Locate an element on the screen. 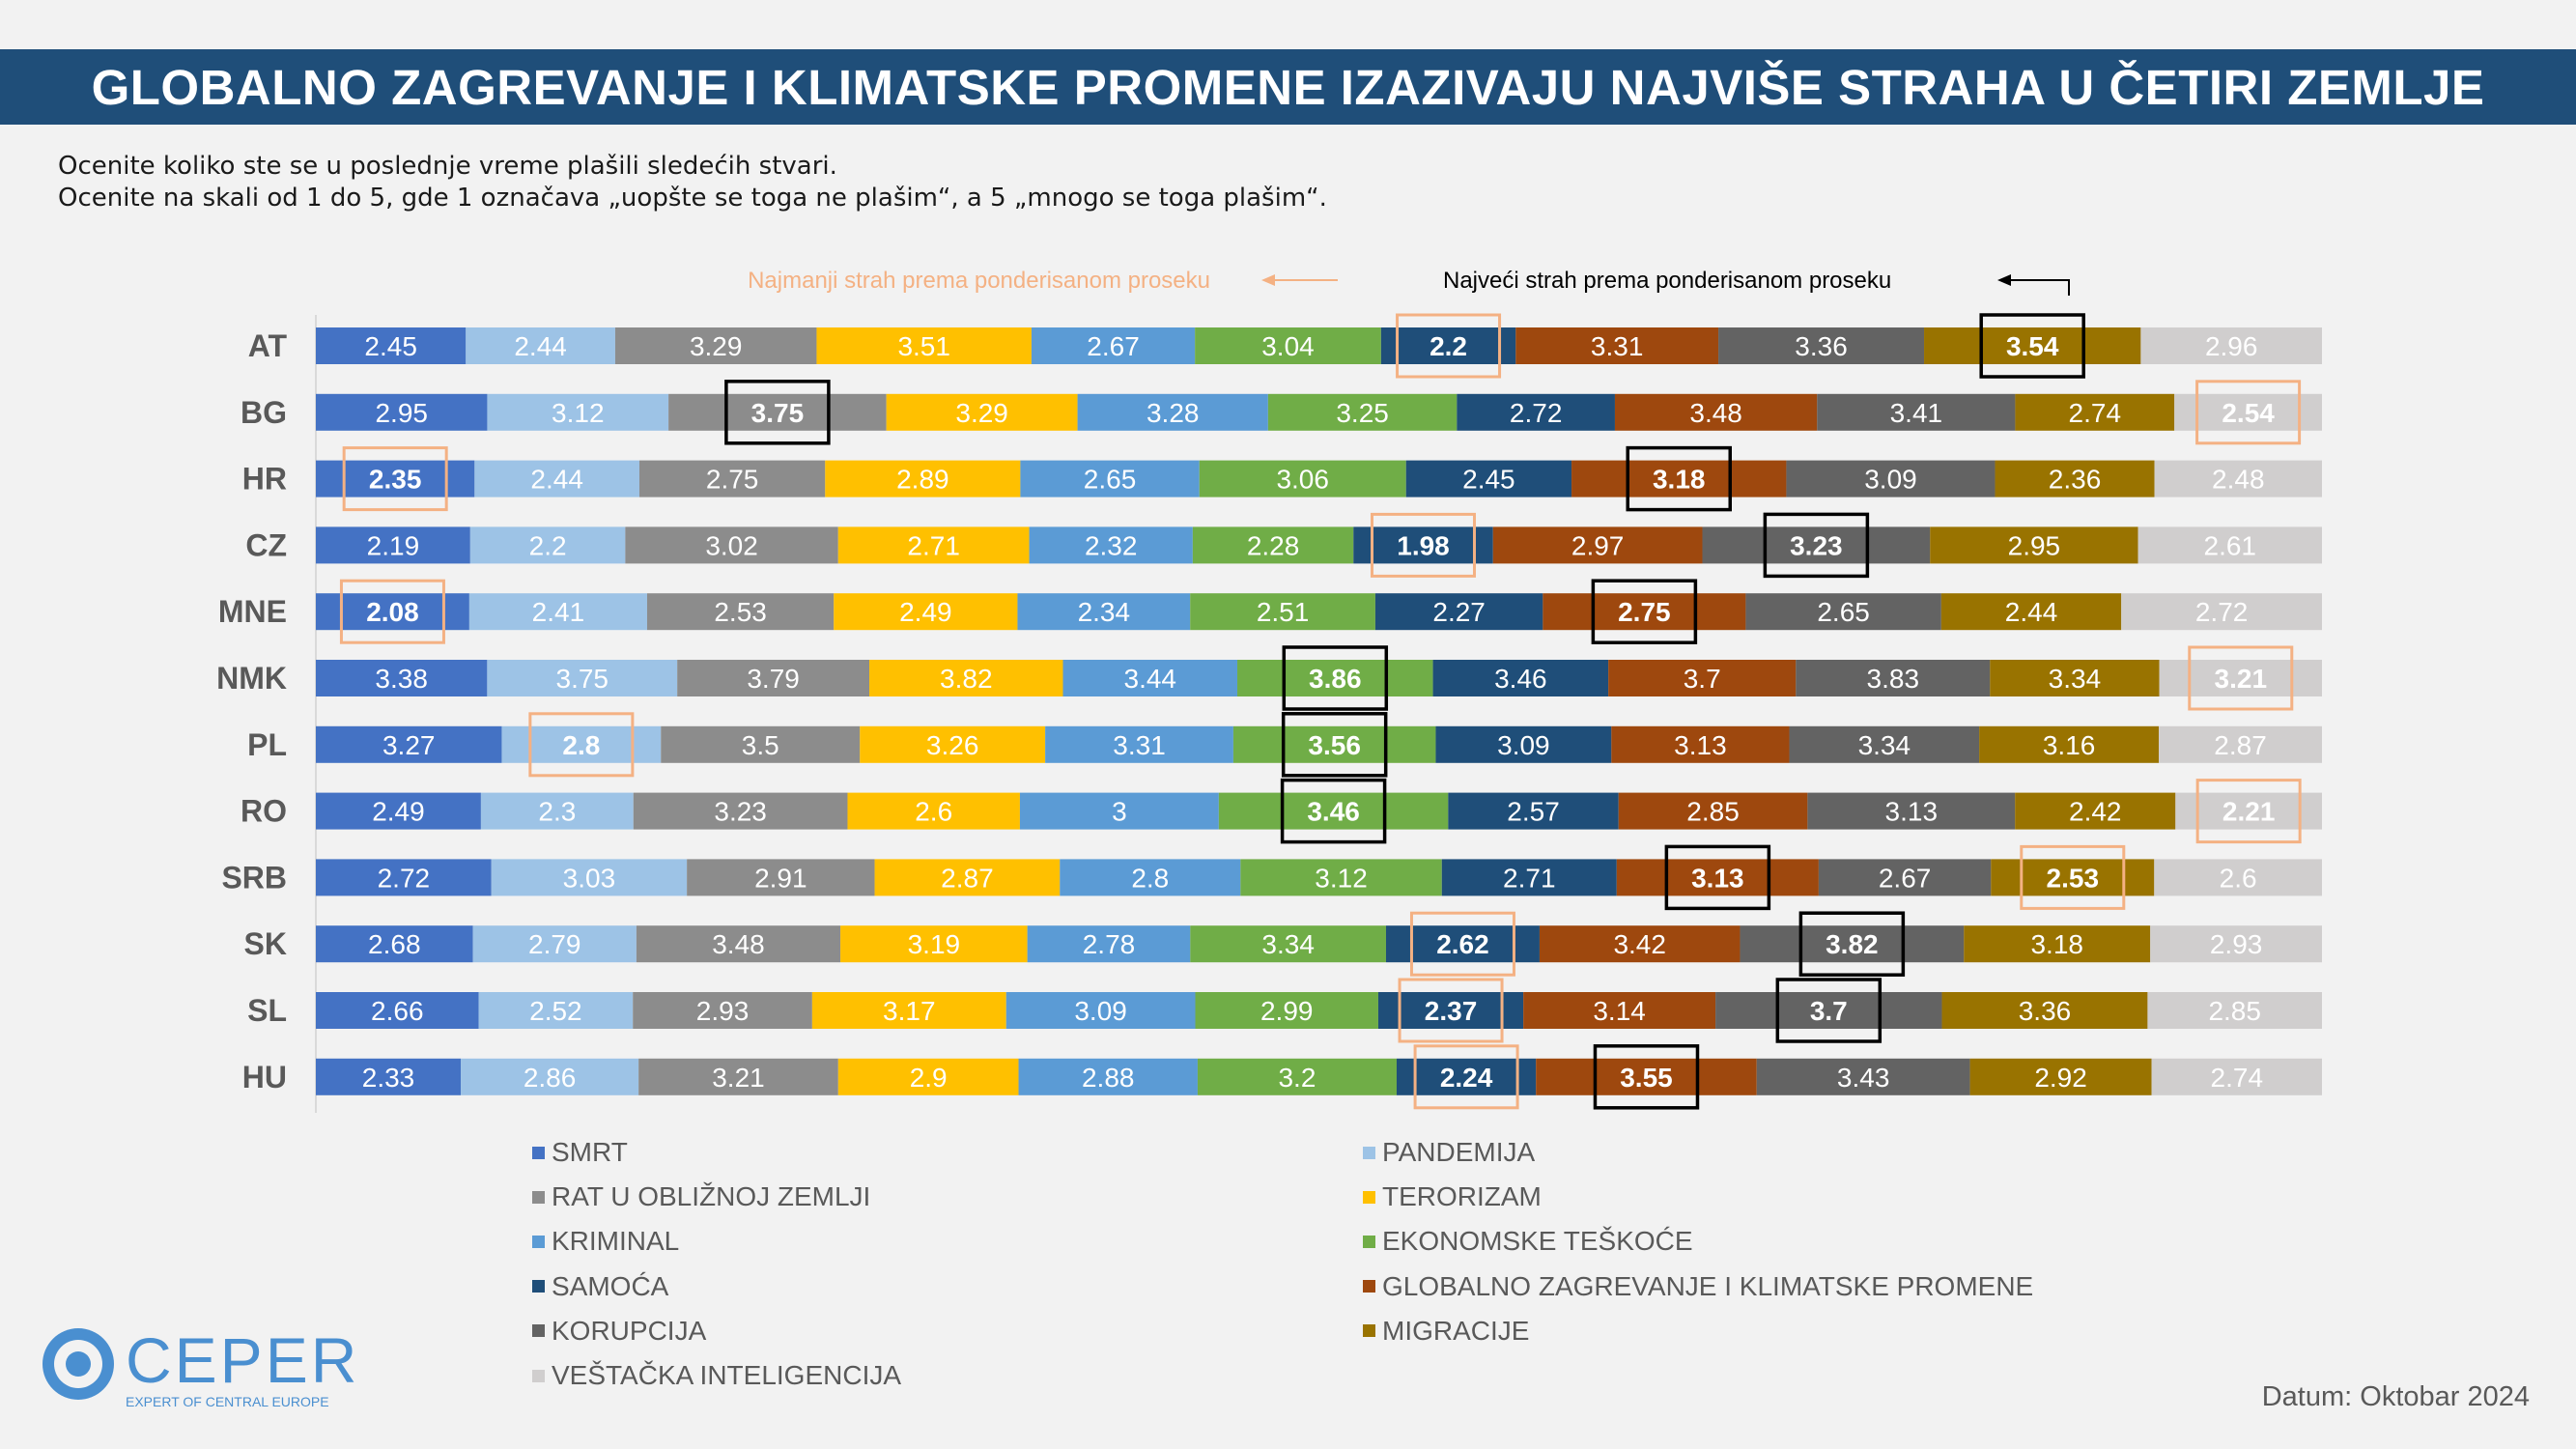  data-label-hr-globalno-zagrevanje-i-klimatske-promene: 3.18 is located at coordinates (1679, 480).